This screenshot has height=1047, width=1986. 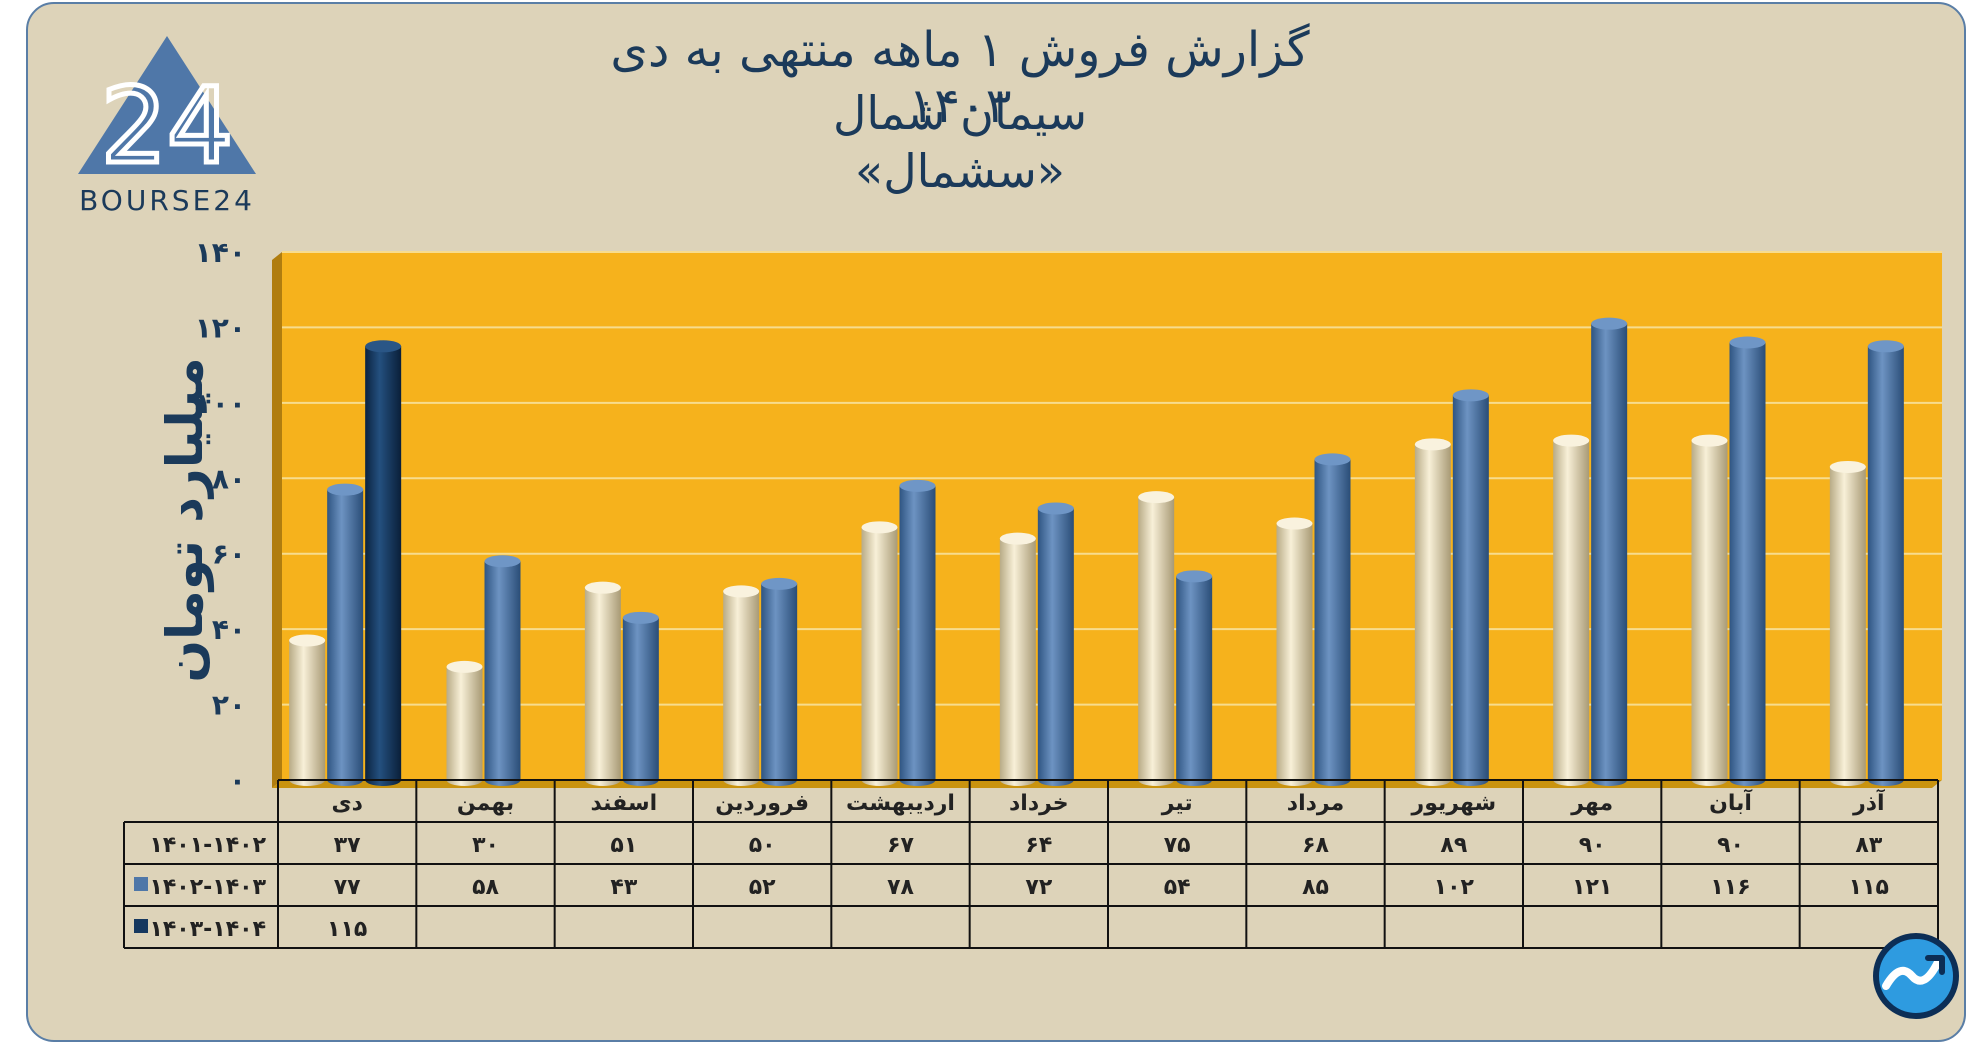 I want to click on y-tick-label: ۲۰, so click(x=229, y=705).